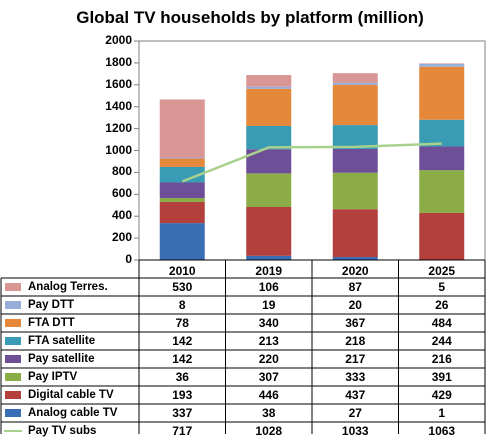 This screenshot has height=440, width=500. I want to click on data-label: 1, so click(442, 413).